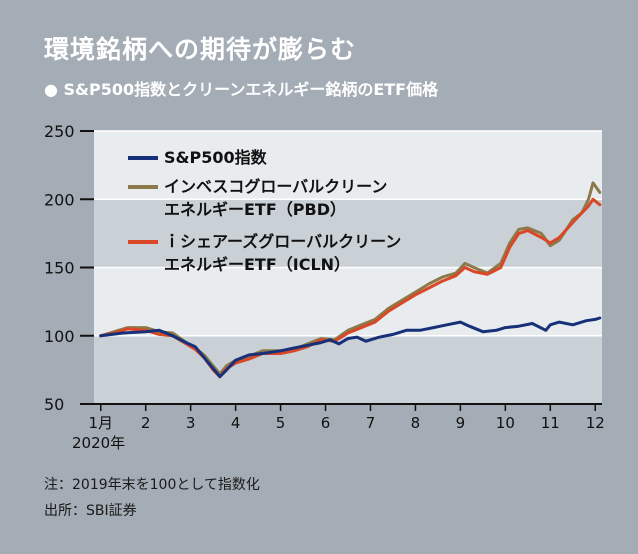  What do you see at coordinates (595, 423) in the screenshot?
I see `x-tick-label: 12` at bounding box center [595, 423].